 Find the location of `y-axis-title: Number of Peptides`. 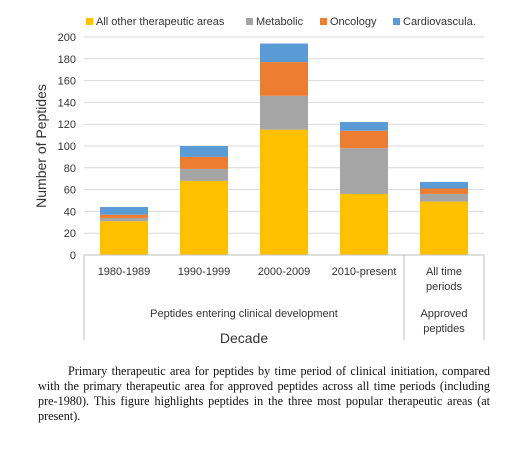

y-axis-title: Number of Peptides is located at coordinates (41, 146).